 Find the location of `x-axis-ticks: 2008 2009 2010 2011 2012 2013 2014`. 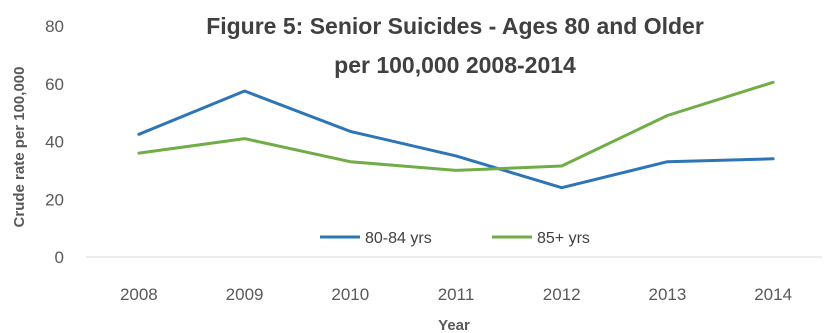

x-axis-ticks: 2008 2009 2010 2011 2012 2013 2014 is located at coordinates (456, 294).